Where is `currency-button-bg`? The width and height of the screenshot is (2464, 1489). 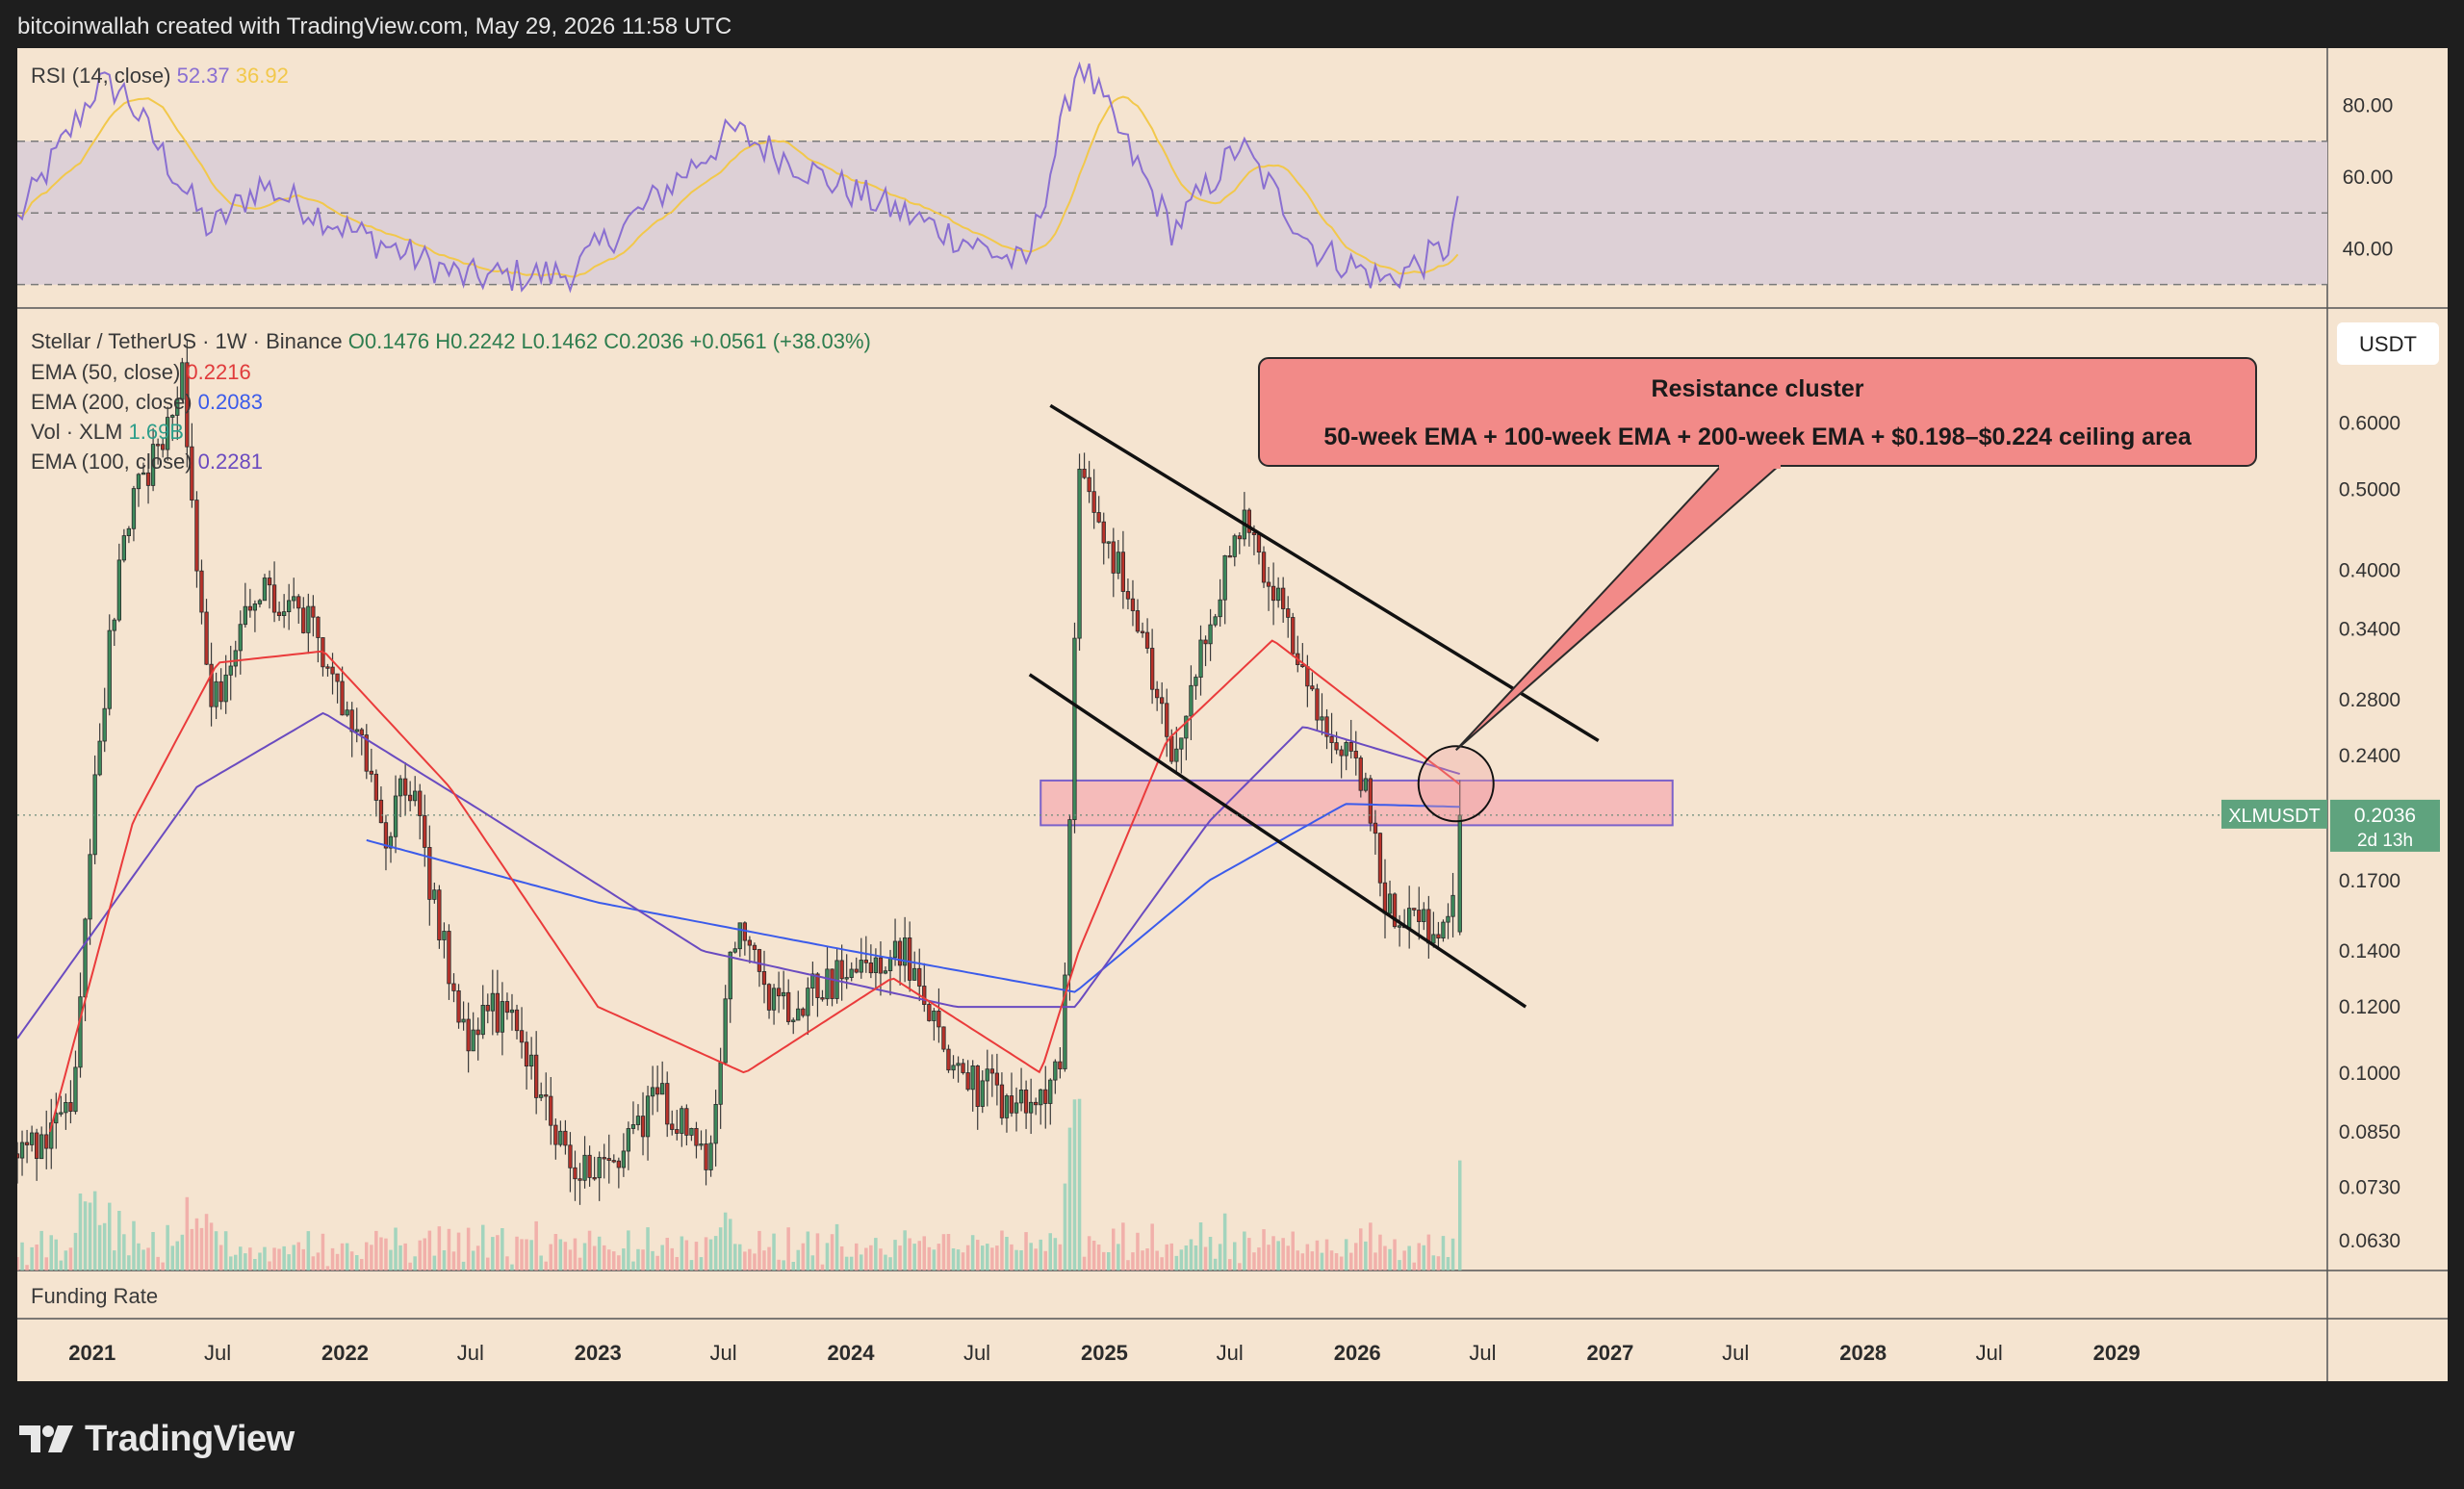 currency-button-bg is located at coordinates (2388, 343).